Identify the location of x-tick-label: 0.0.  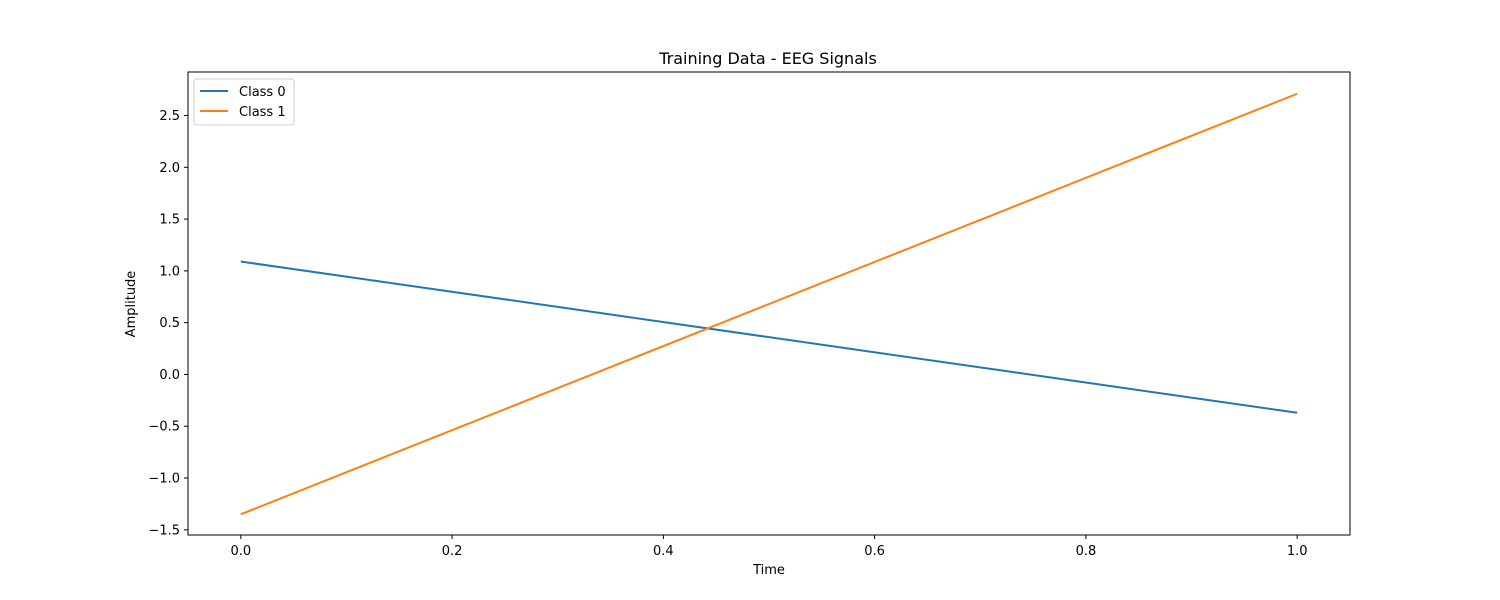
(240, 551).